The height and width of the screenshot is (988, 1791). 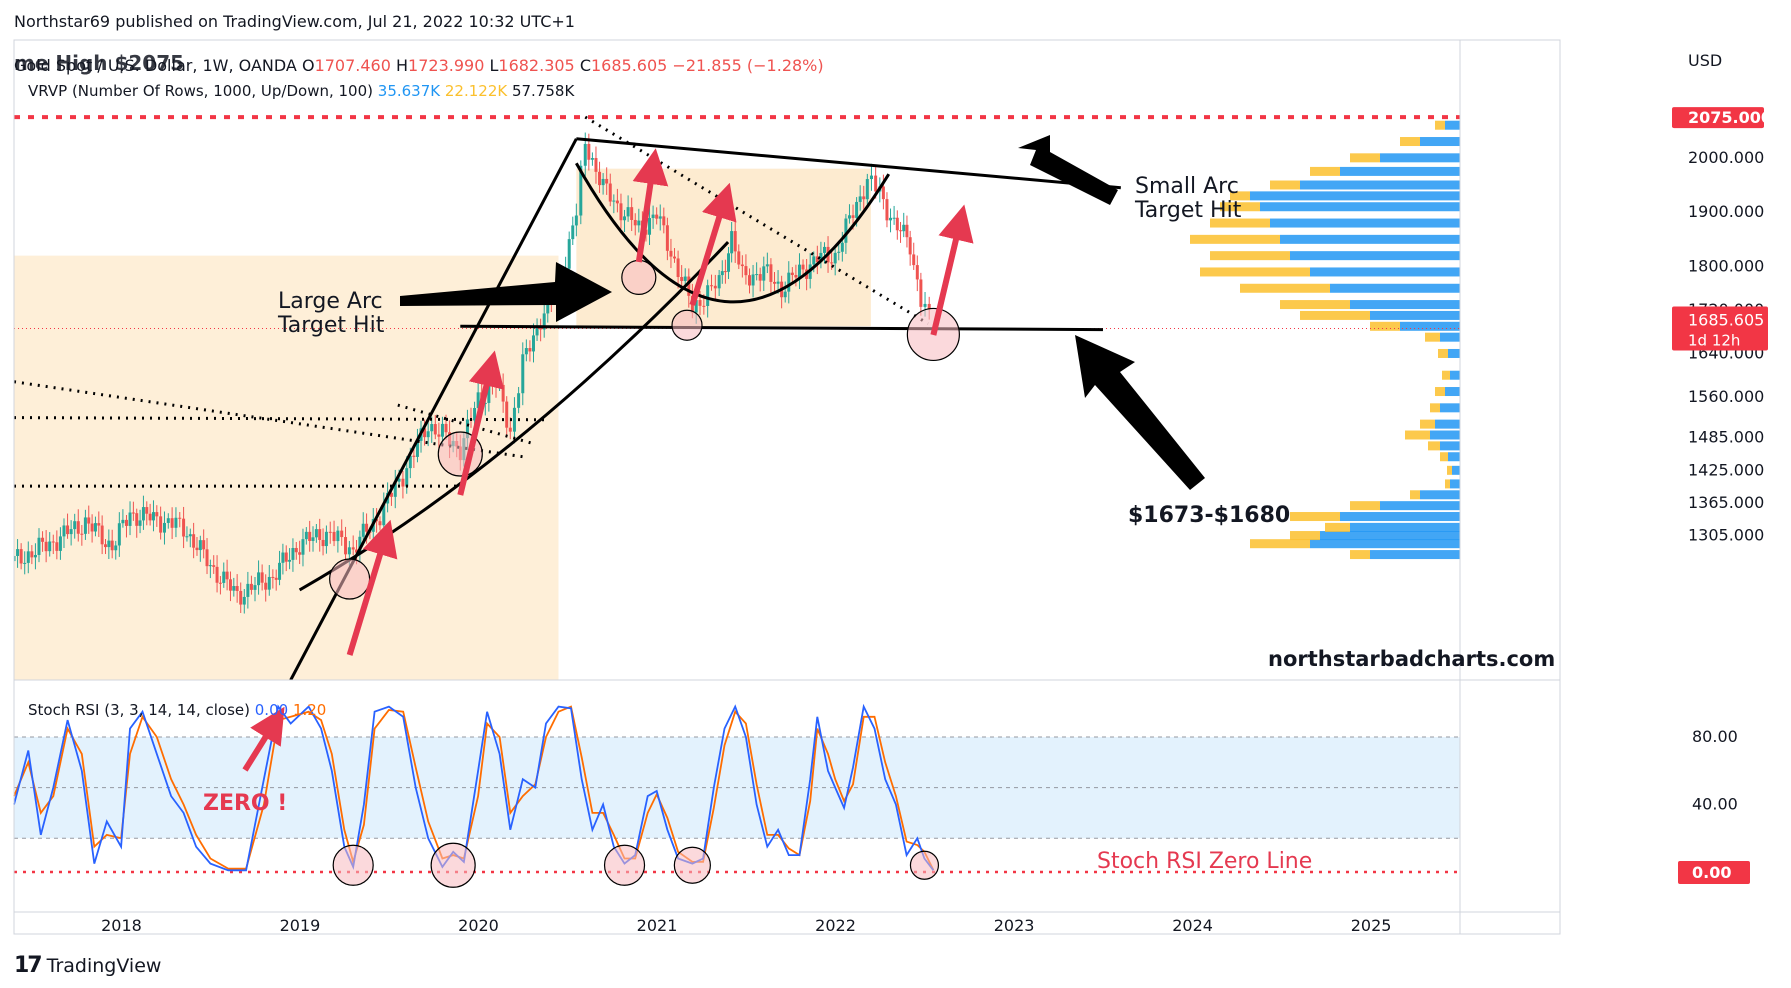 What do you see at coordinates (1209, 515) in the screenshot?
I see `support-range-label-line: $1673-$1680` at bounding box center [1209, 515].